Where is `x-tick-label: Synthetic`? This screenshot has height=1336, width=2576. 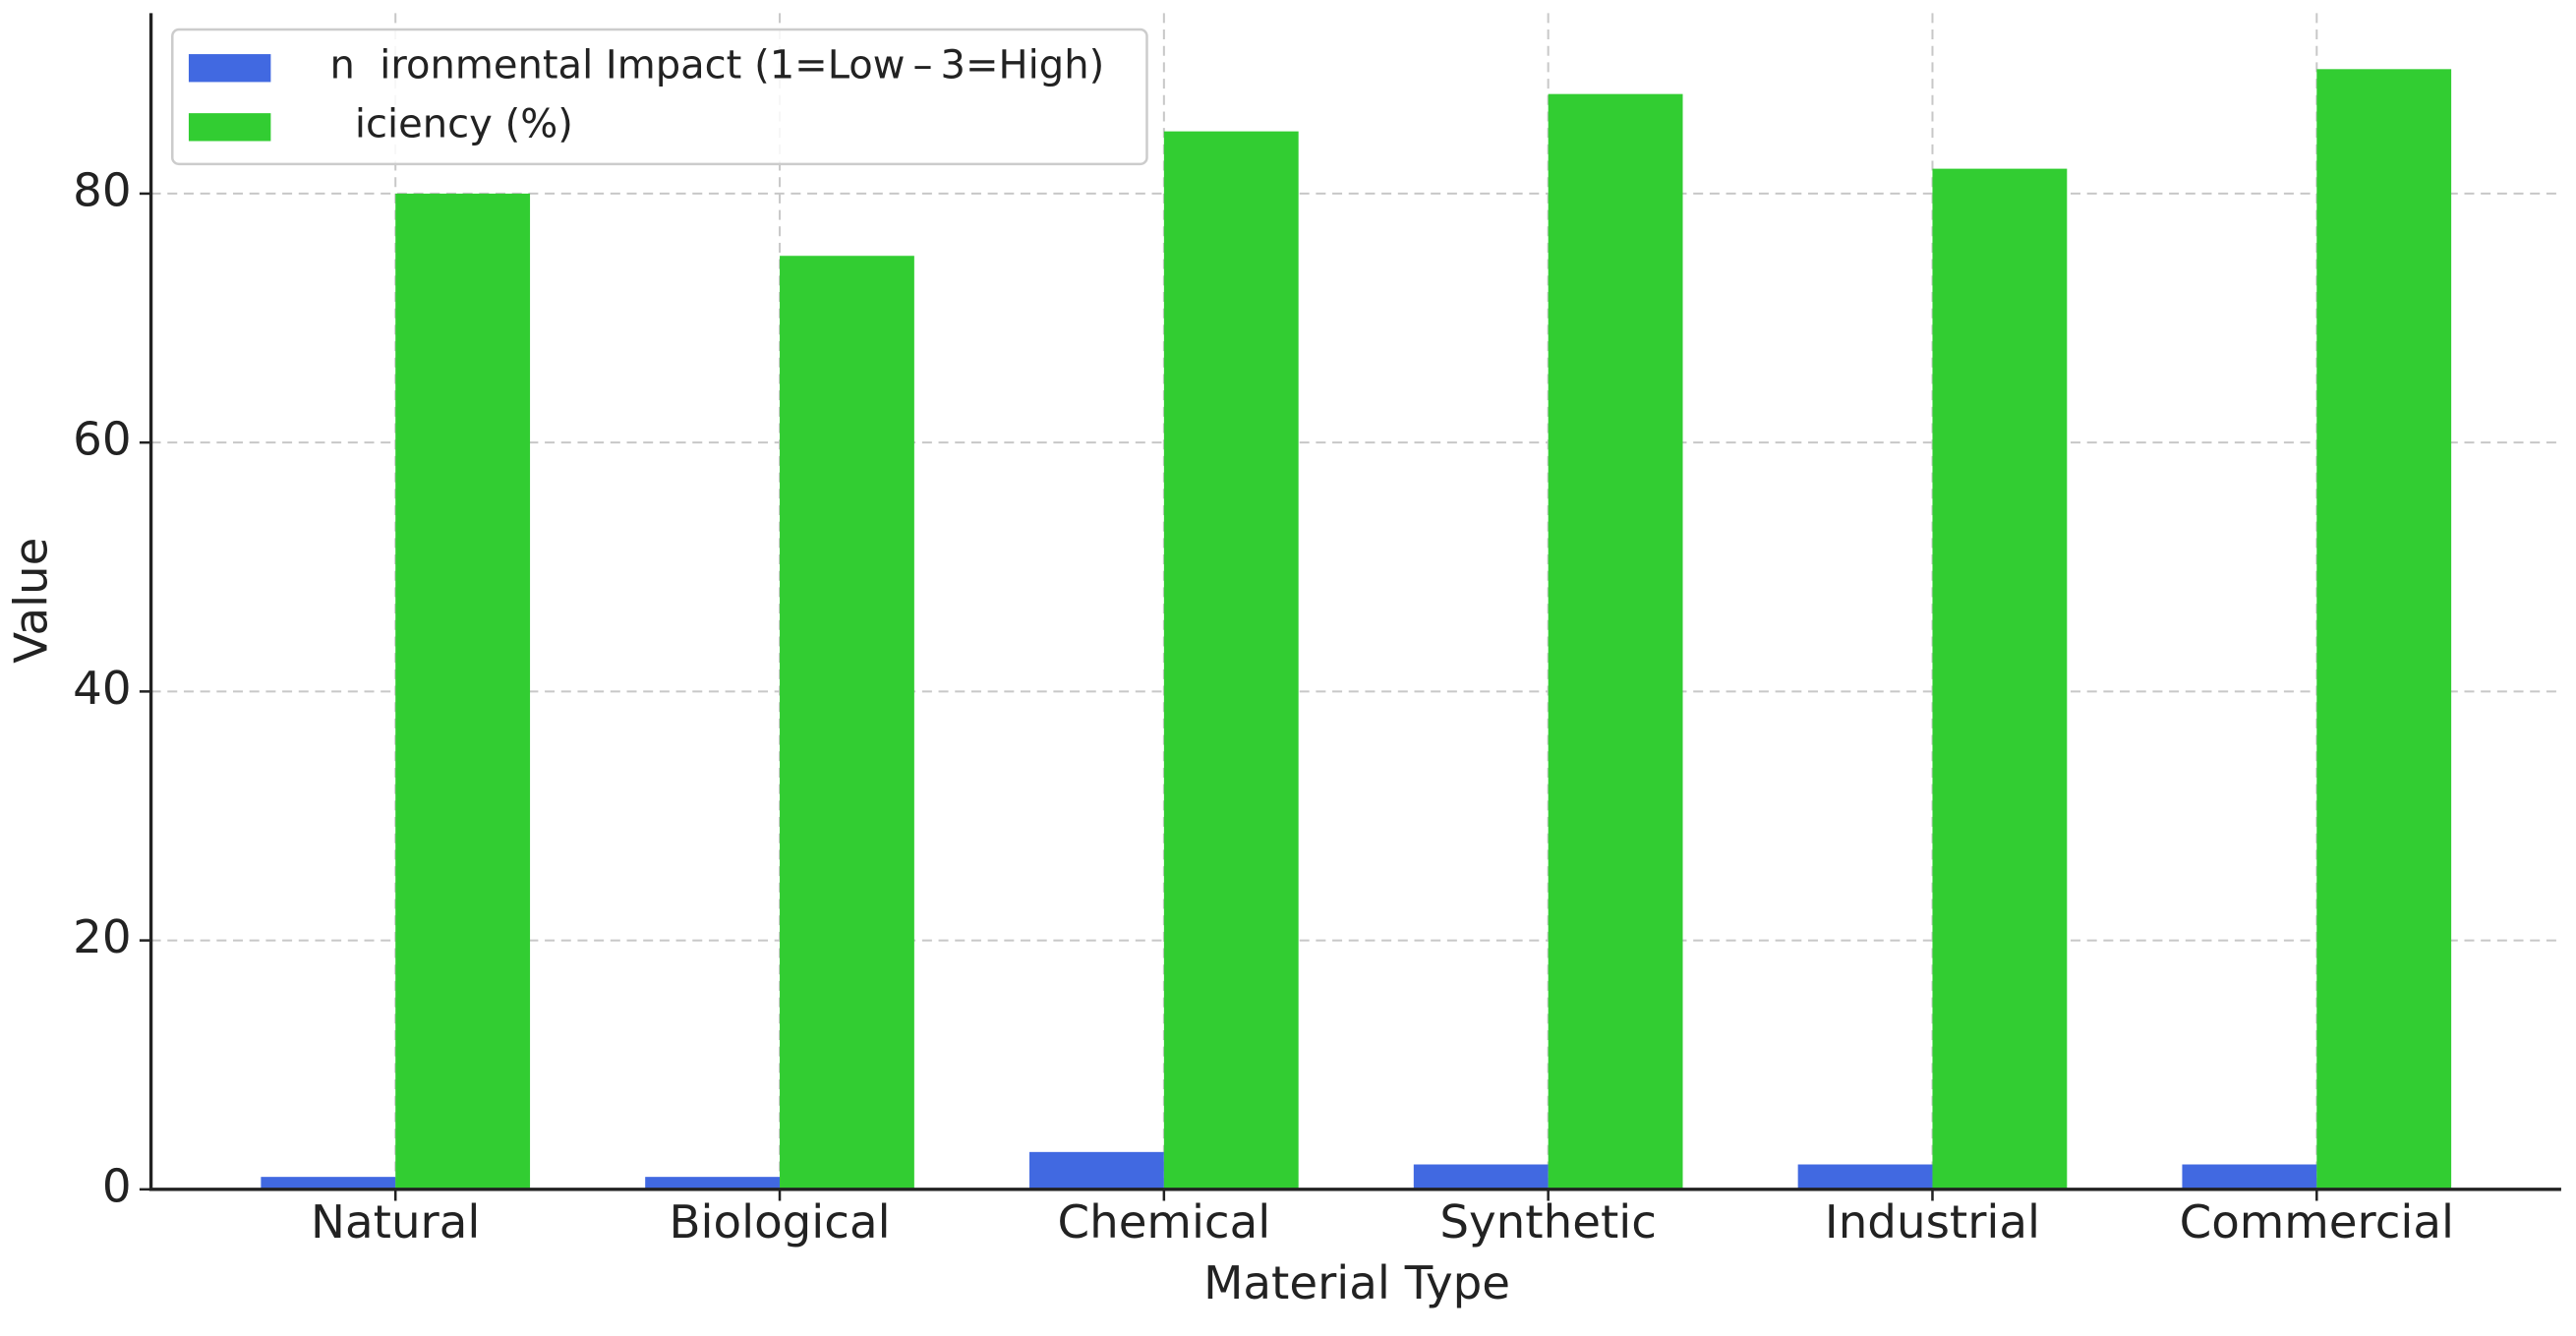 x-tick-label: Synthetic is located at coordinates (1548, 1222).